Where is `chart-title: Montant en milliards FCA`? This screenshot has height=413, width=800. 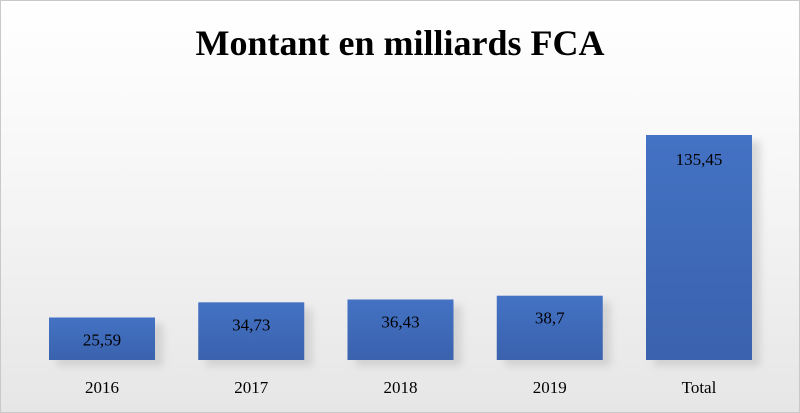
chart-title: Montant en milliards FCA is located at coordinates (400, 43).